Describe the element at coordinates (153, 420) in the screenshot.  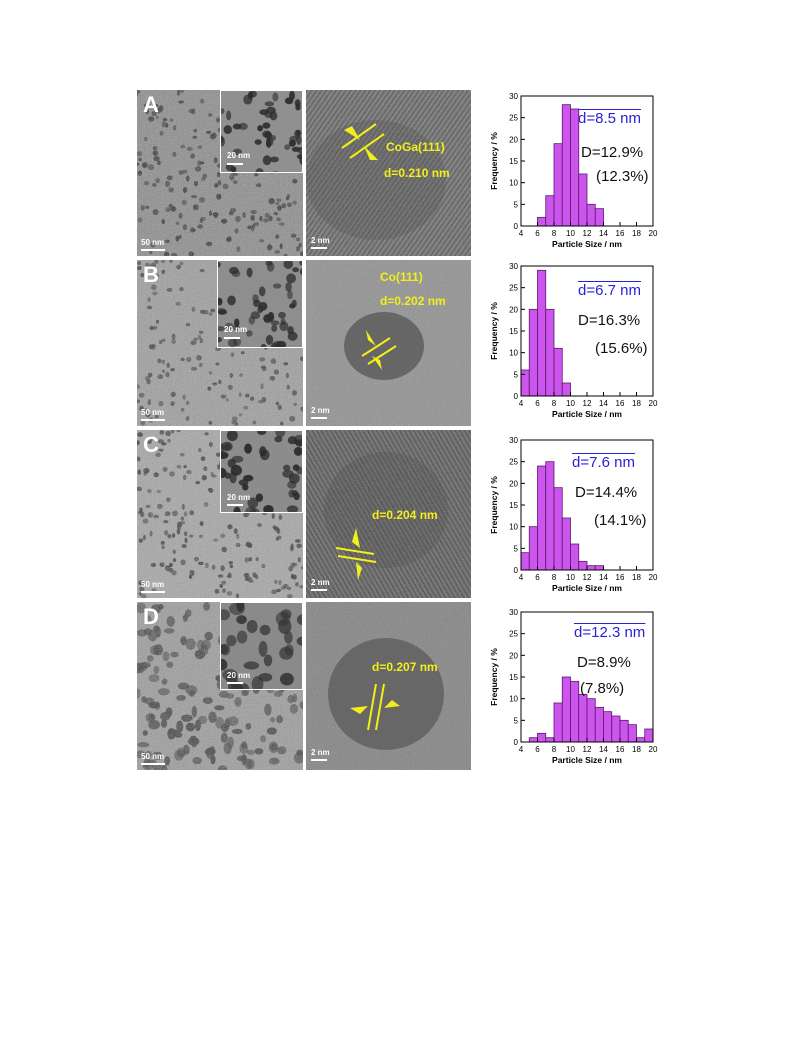
I see `overview-scale-bar` at that location.